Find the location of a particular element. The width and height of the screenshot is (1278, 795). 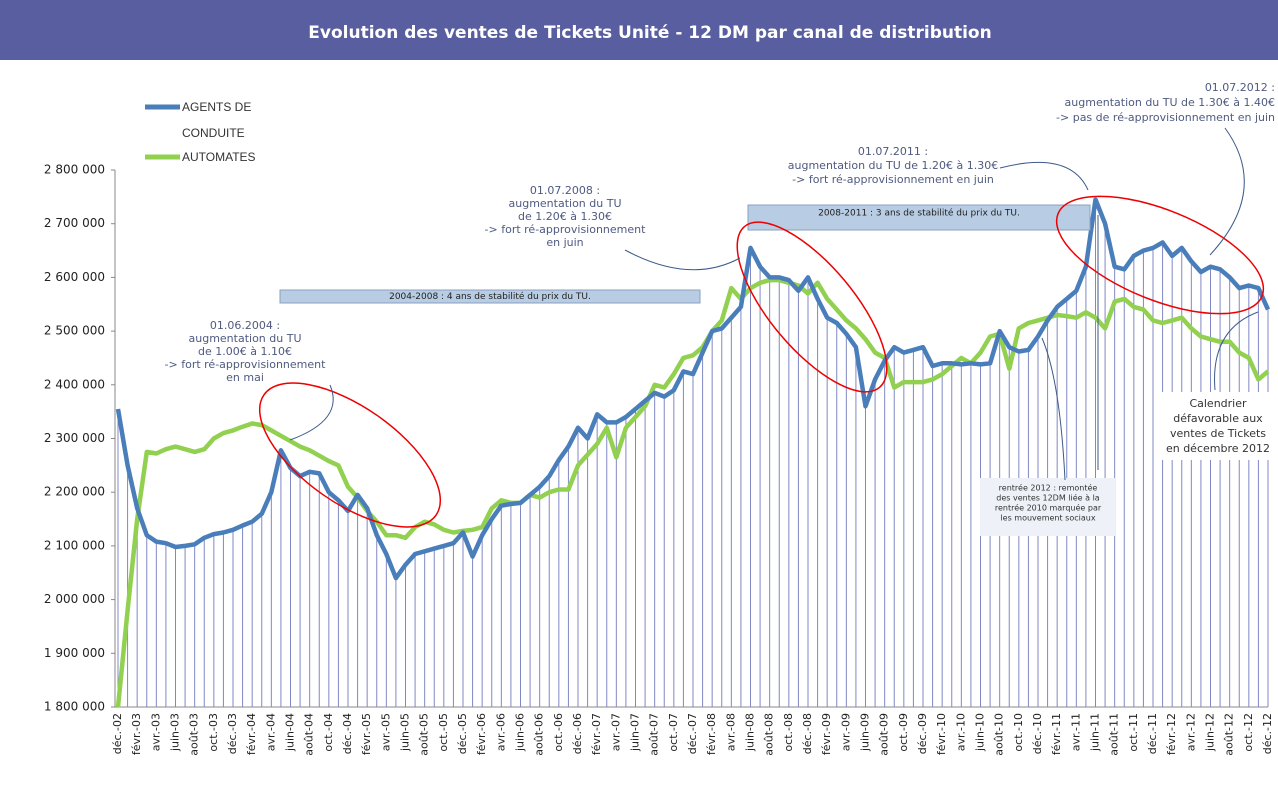

x-tick-label: août-09 is located at coordinates (884, 734).